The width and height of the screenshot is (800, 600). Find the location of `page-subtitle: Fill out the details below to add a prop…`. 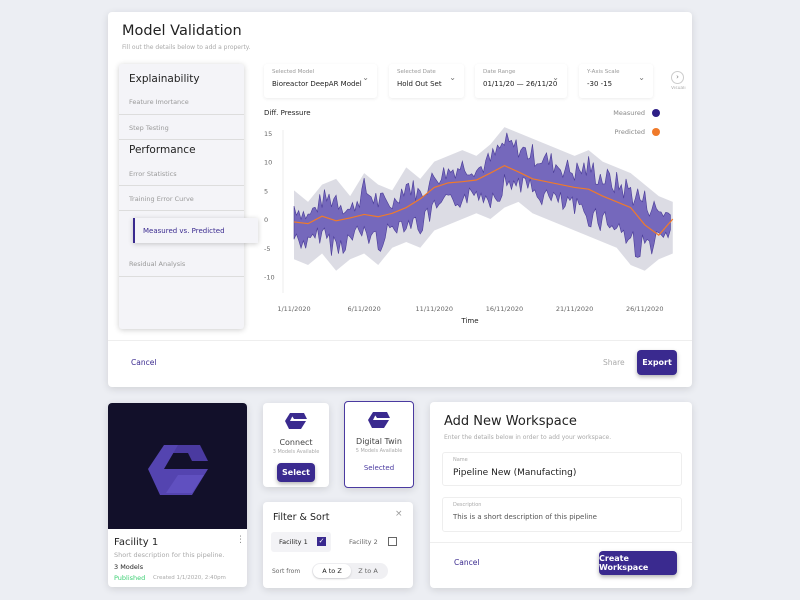

page-subtitle: Fill out the details below to add a prop… is located at coordinates (186, 47).